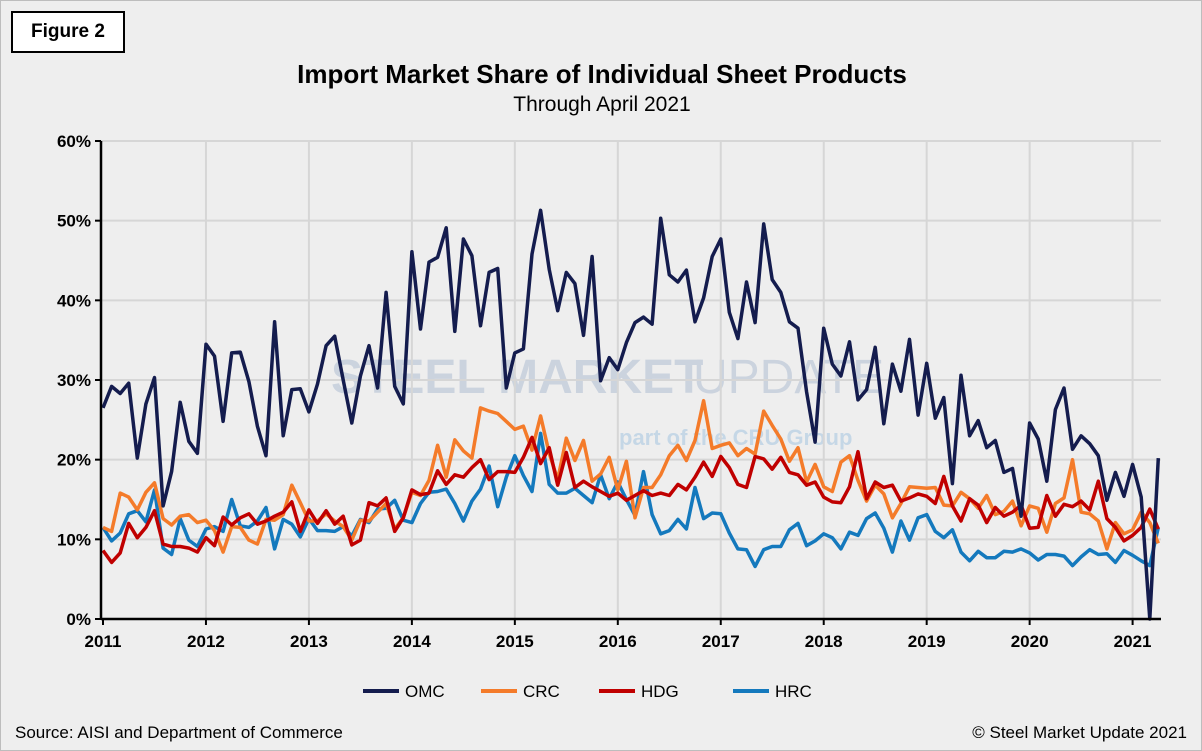  I want to click on x-tick-label: 2018, so click(824, 641).